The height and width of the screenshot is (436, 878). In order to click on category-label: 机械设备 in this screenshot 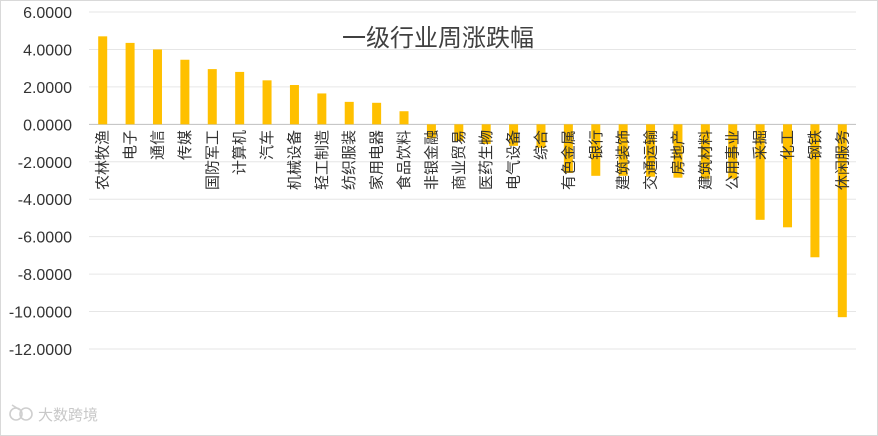, I will do `click(294, 160)`.